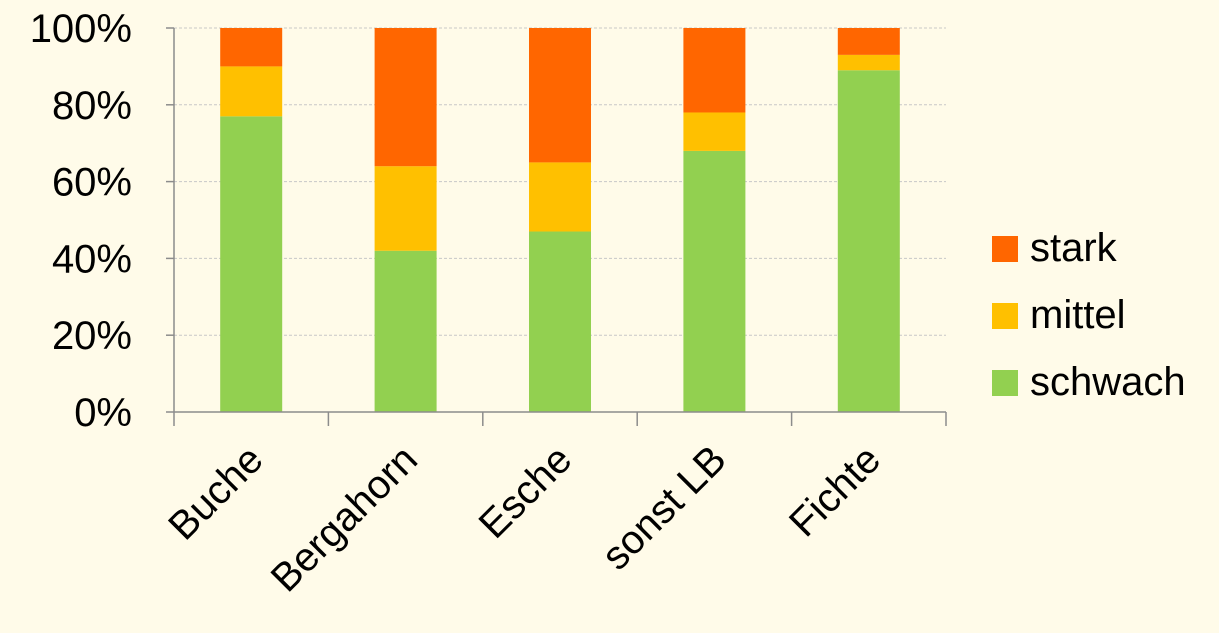 This screenshot has width=1219, height=633. Describe the element at coordinates (92, 183) in the screenshot. I see `y-tick-label: 60%` at that location.